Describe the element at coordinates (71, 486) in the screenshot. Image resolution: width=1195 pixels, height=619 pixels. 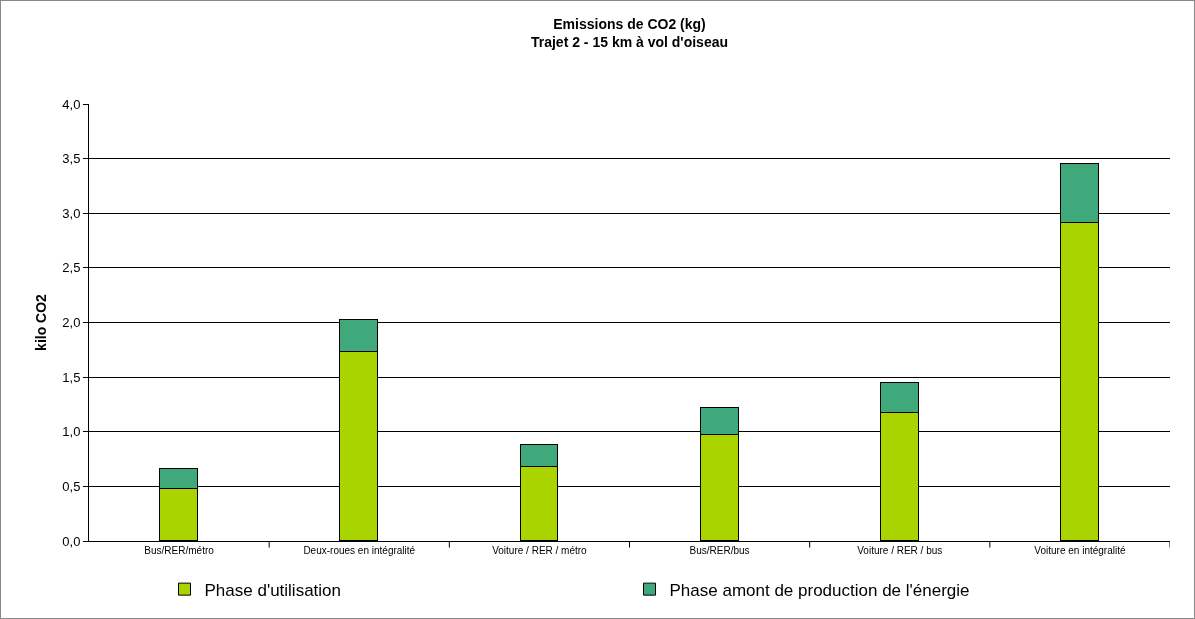
I see `y-tick-label: 0,5` at that location.